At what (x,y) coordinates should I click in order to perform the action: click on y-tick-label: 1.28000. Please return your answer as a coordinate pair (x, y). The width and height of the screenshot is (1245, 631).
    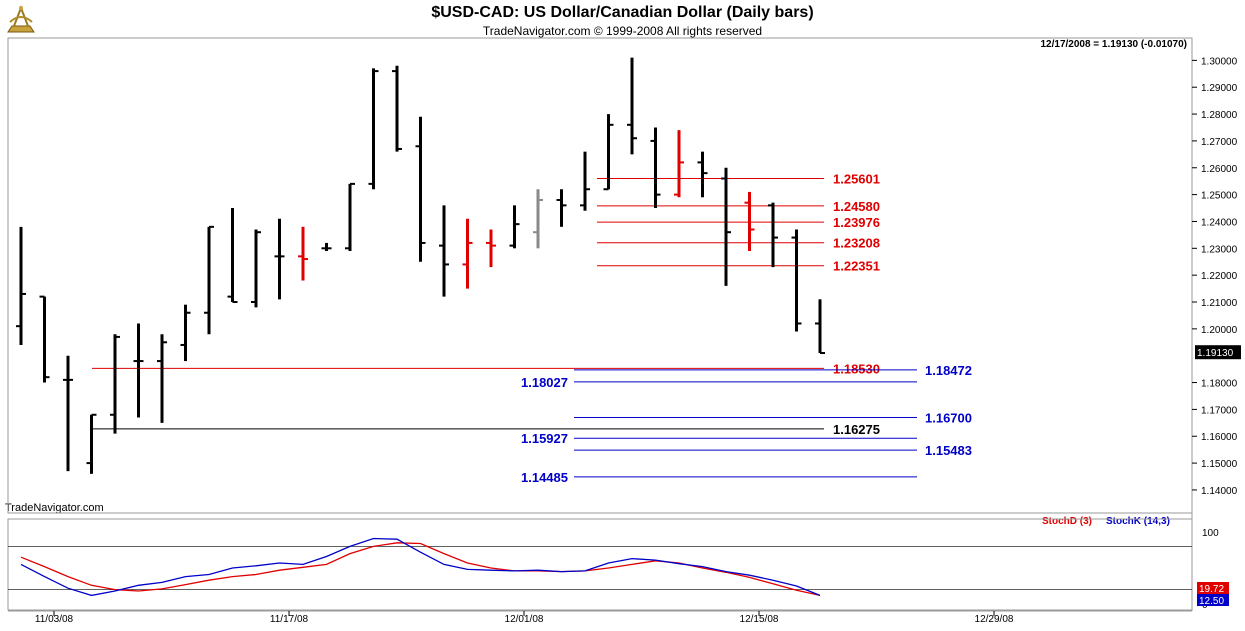
    Looking at the image, I should click on (1219, 115).